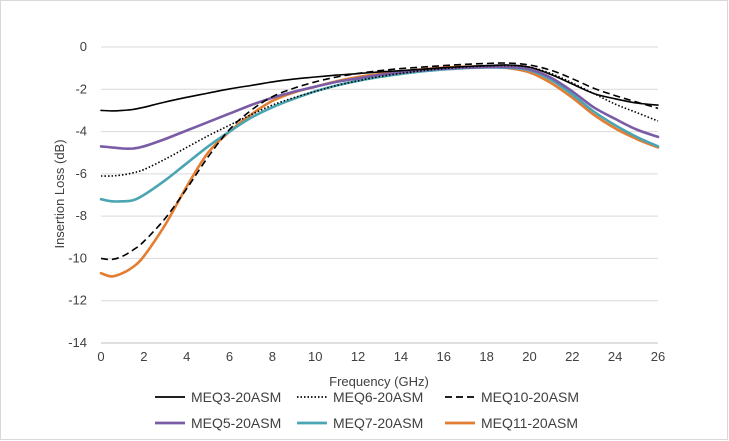 Image resolution: width=729 pixels, height=441 pixels. I want to click on x-tick-label: 26, so click(658, 356).